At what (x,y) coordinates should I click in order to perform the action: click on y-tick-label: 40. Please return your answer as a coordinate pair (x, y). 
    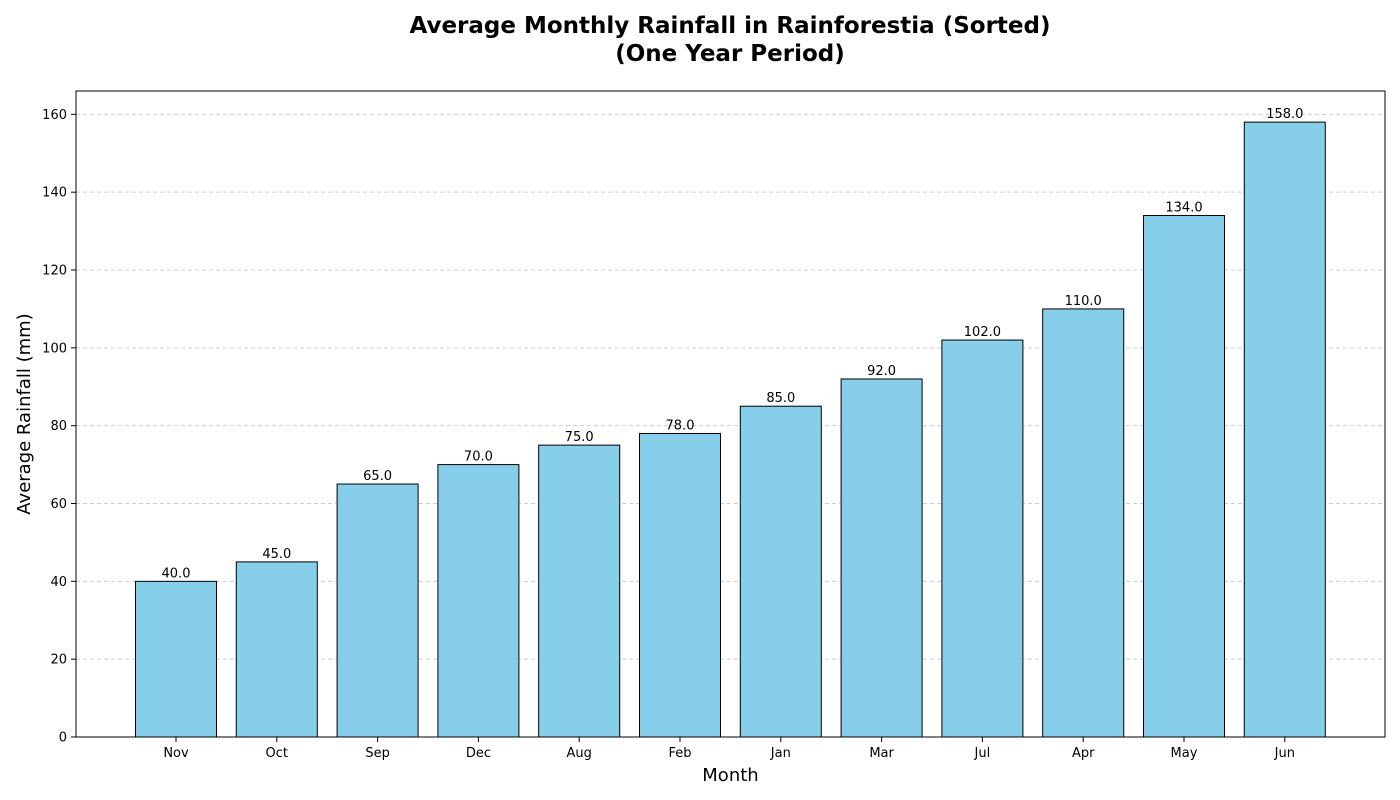
    Looking at the image, I should click on (58, 582).